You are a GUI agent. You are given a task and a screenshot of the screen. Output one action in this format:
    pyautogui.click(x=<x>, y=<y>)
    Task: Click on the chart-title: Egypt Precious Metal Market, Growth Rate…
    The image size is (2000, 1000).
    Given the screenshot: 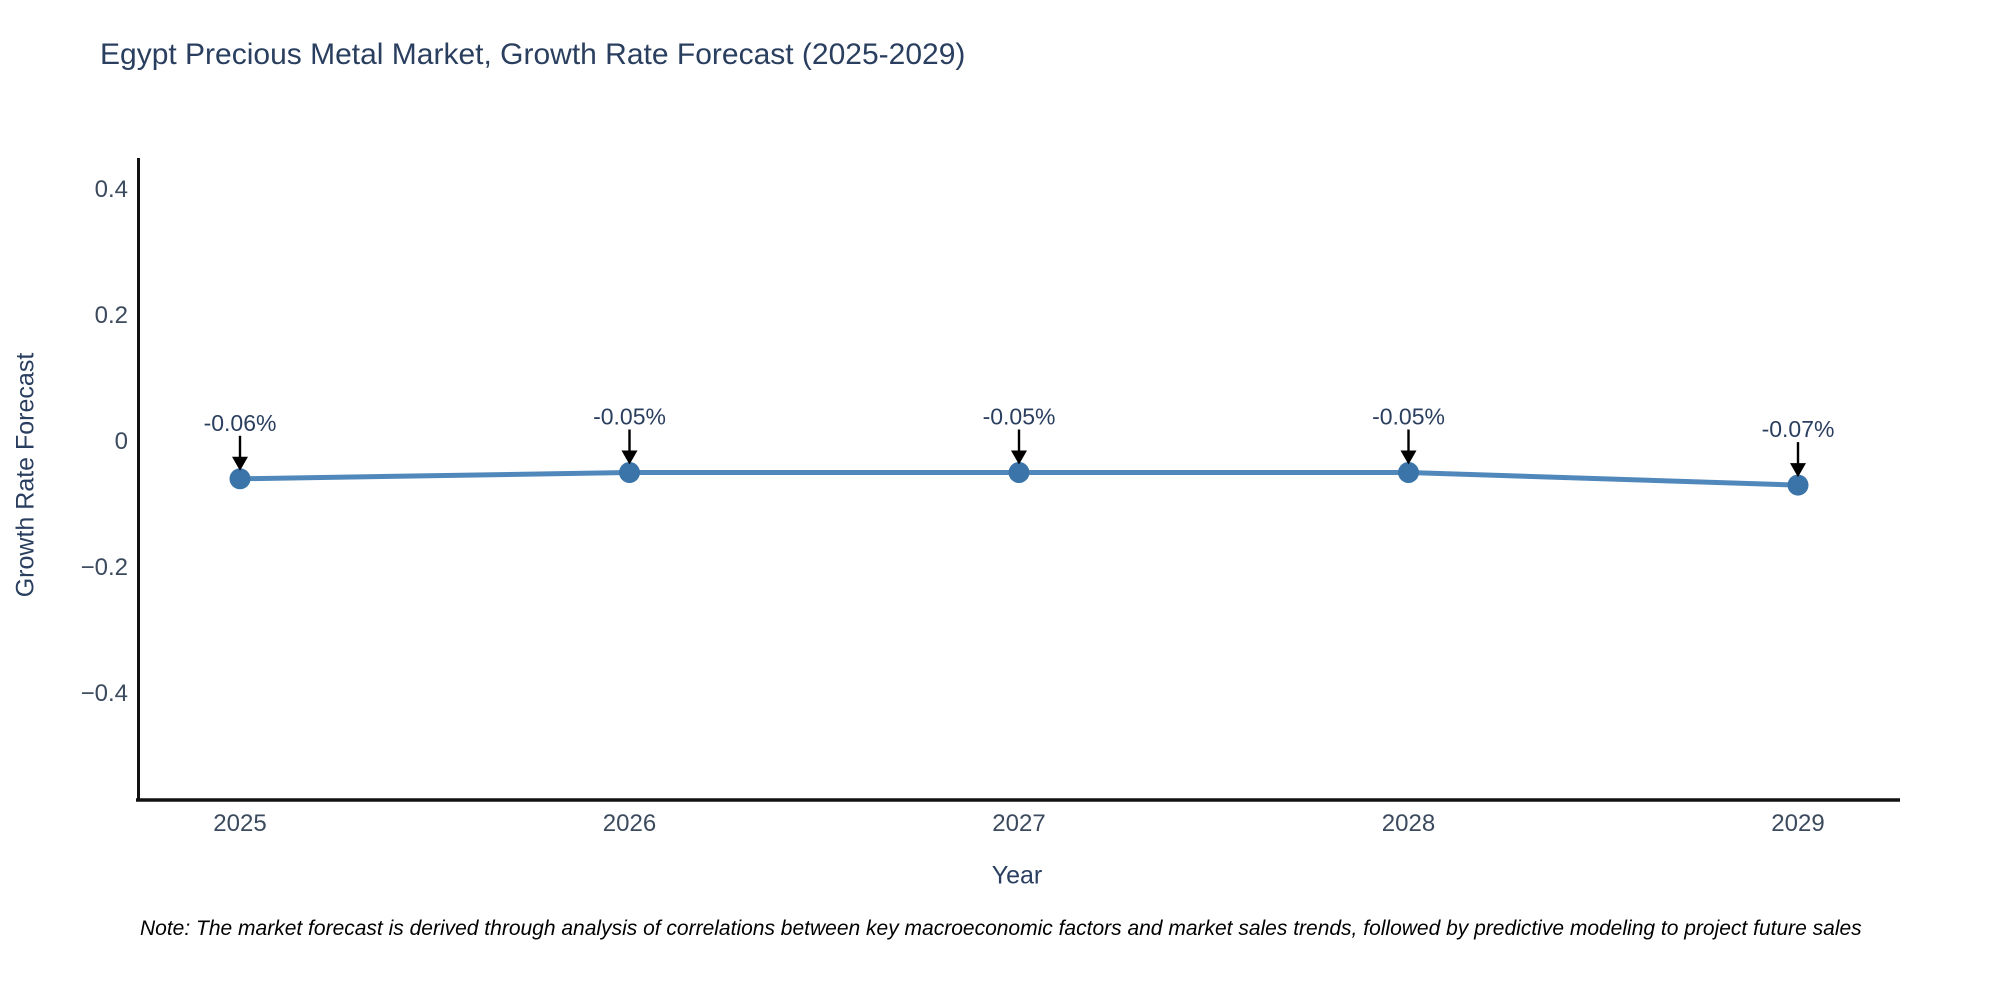 What is the action you would take?
    pyautogui.click(x=533, y=54)
    